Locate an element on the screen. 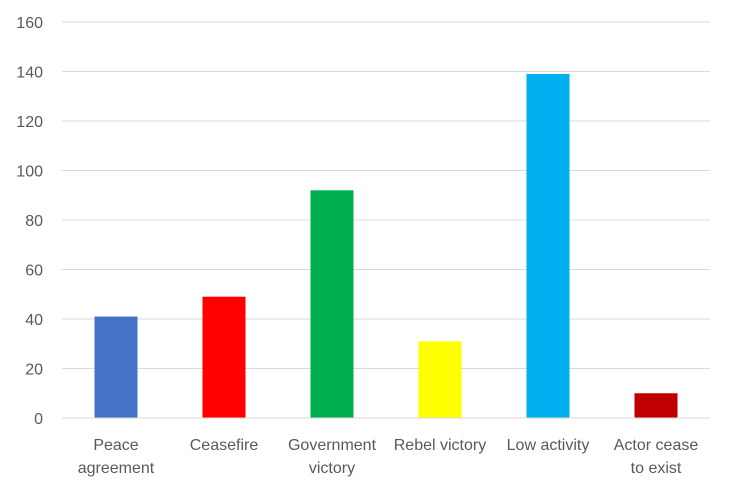 This screenshot has height=490, width=730. y-tick-label: 60 is located at coordinates (34, 271).